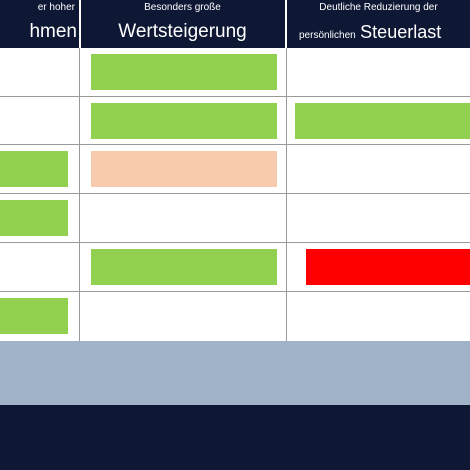  What do you see at coordinates (182, 31) in the screenshot?
I see `header-col-2-title: Wertsteigerung` at bounding box center [182, 31].